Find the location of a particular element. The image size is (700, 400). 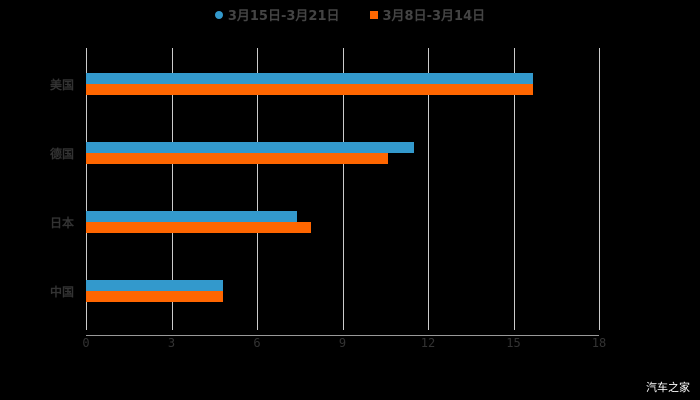

y-category-label: 美国 is located at coordinates (62, 85).